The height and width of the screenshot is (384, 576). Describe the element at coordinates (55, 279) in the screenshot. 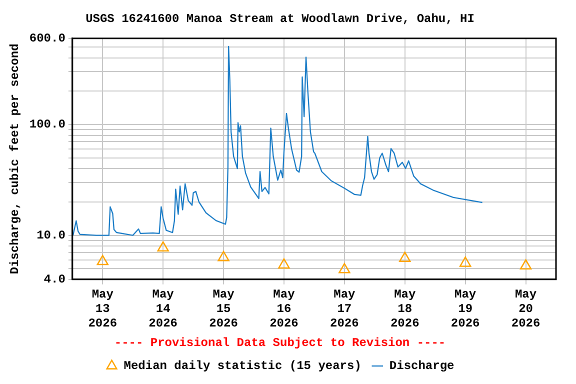

I see `y-tick-label: 4.0` at that location.